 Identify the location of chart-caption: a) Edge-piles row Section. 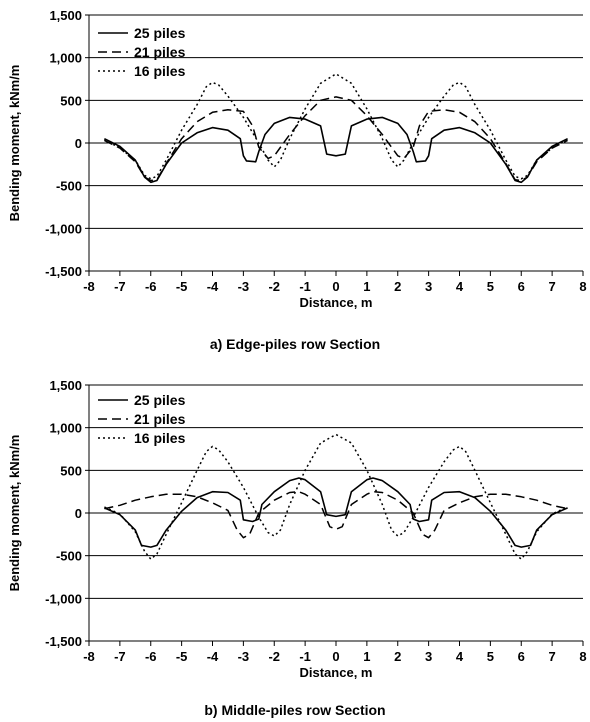
(295, 344).